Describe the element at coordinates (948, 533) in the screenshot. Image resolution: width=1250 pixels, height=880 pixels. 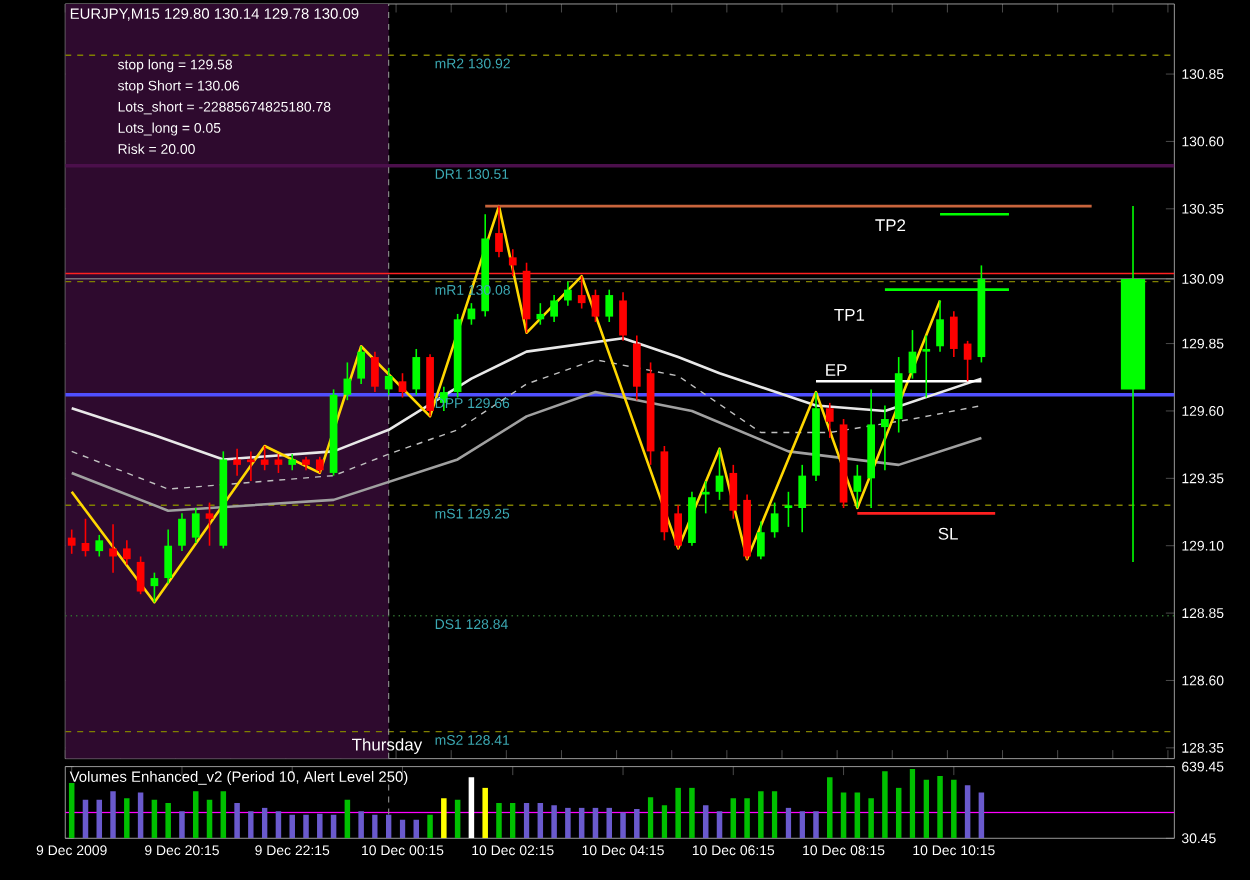
I see `annotation: SL` at that location.